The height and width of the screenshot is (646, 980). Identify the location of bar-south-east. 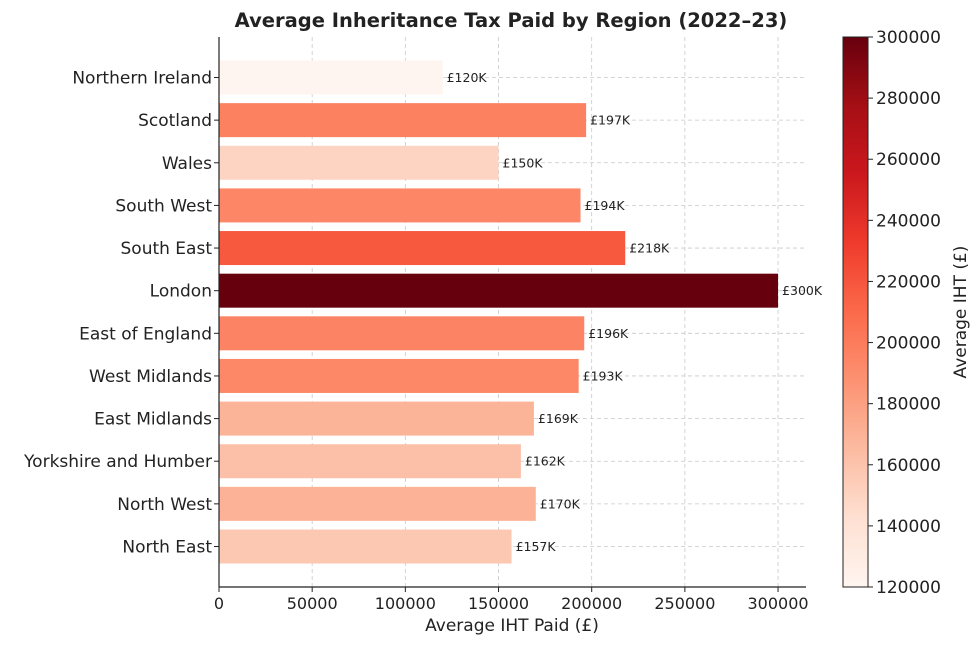
(422, 248).